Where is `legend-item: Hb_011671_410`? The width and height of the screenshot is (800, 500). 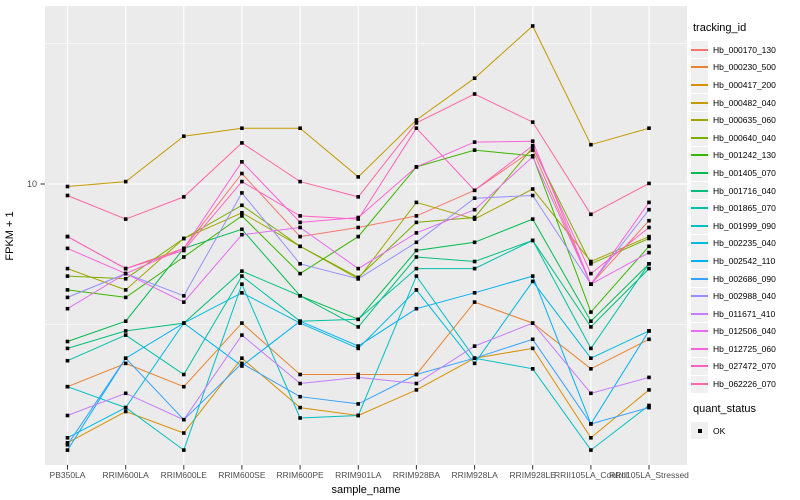
legend-item: Hb_011671_410 is located at coordinates (745, 314).